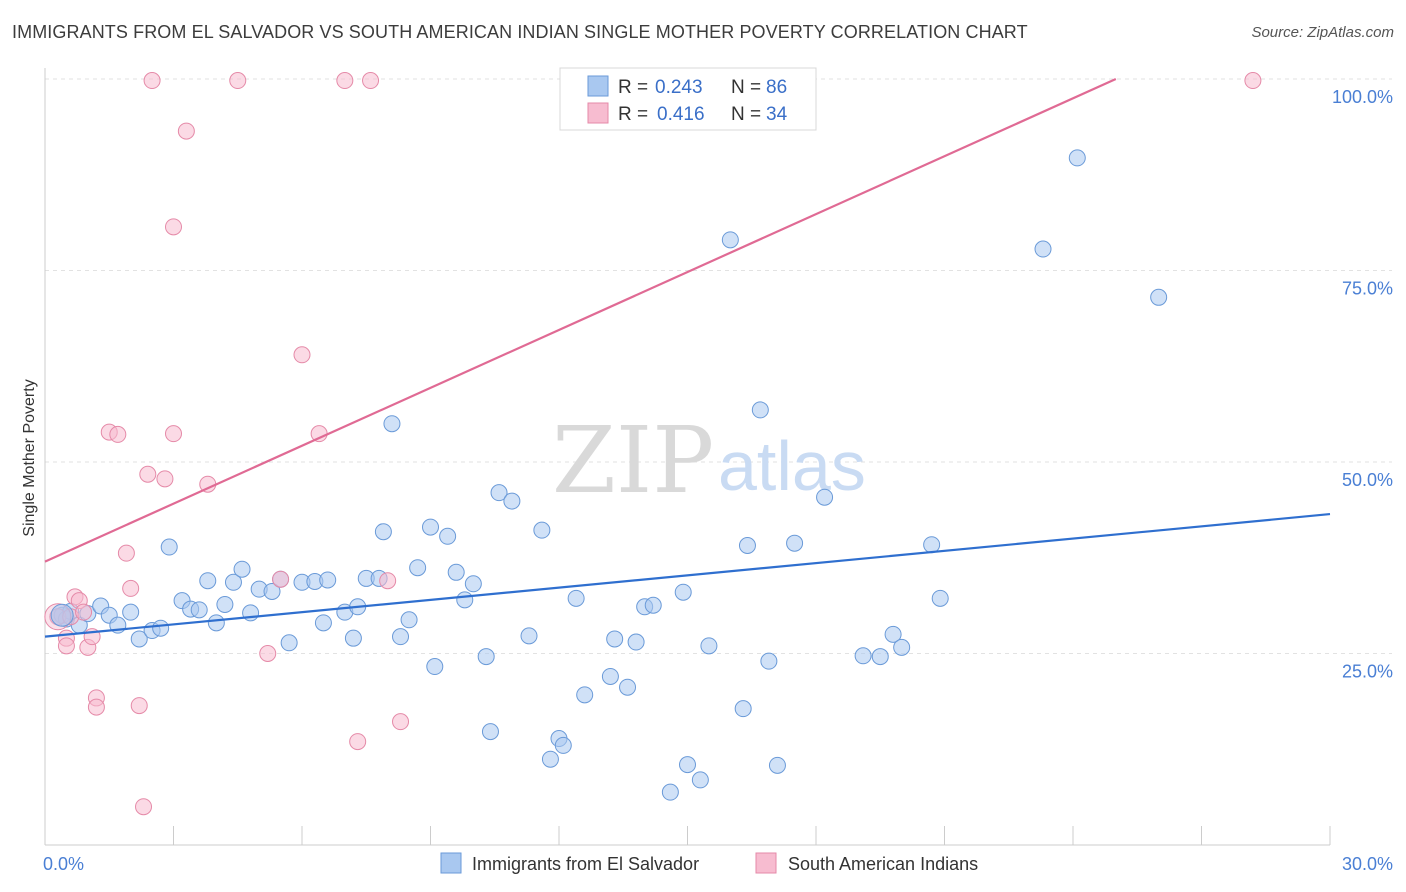 The width and height of the screenshot is (1406, 892). I want to click on bottom-legend-label-0: Immigrants from El Salvador, so click(585, 864).